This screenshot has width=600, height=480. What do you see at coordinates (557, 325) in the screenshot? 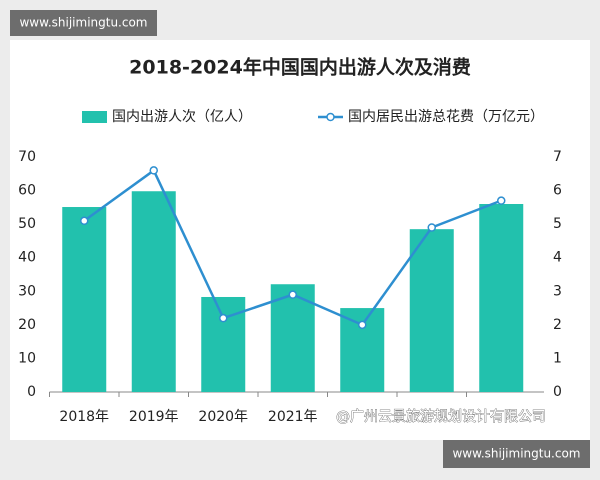
I see `y2-tick-label: 2` at bounding box center [557, 325].